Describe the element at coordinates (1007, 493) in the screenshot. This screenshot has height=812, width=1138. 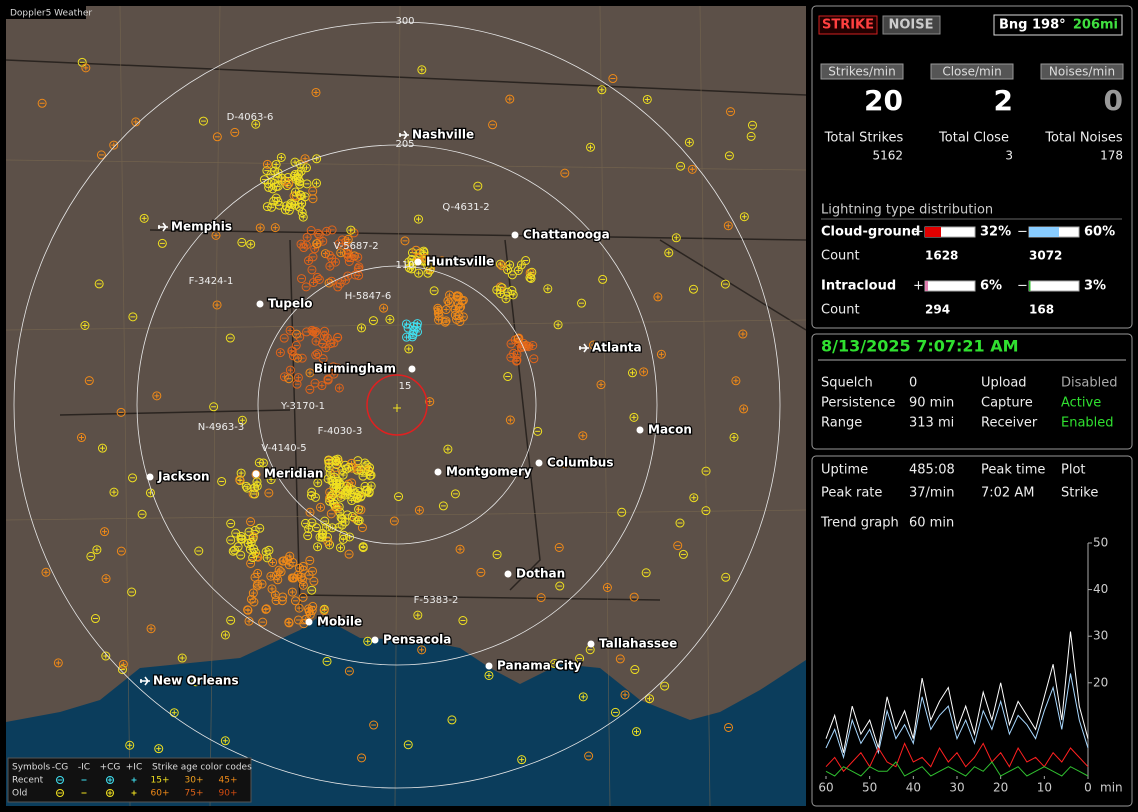
I see `trend-field: 7:02 AM` at that location.